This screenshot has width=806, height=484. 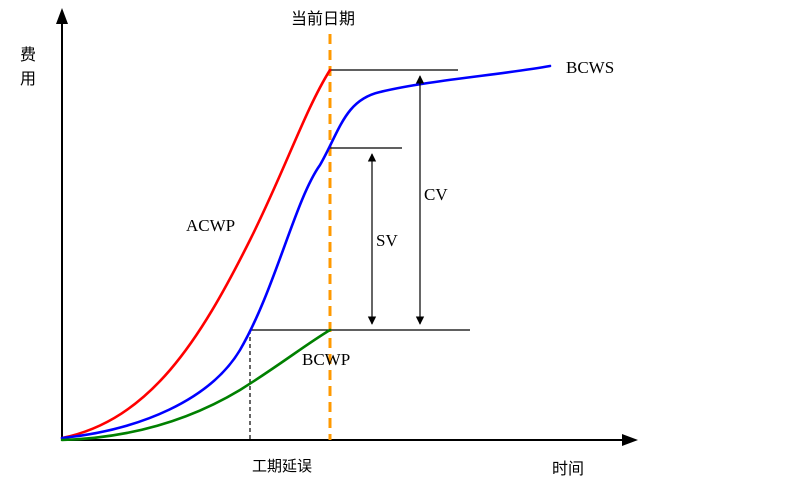 What do you see at coordinates (282, 466) in the screenshot?
I see `schedule-delay-label: 工期延误` at bounding box center [282, 466].